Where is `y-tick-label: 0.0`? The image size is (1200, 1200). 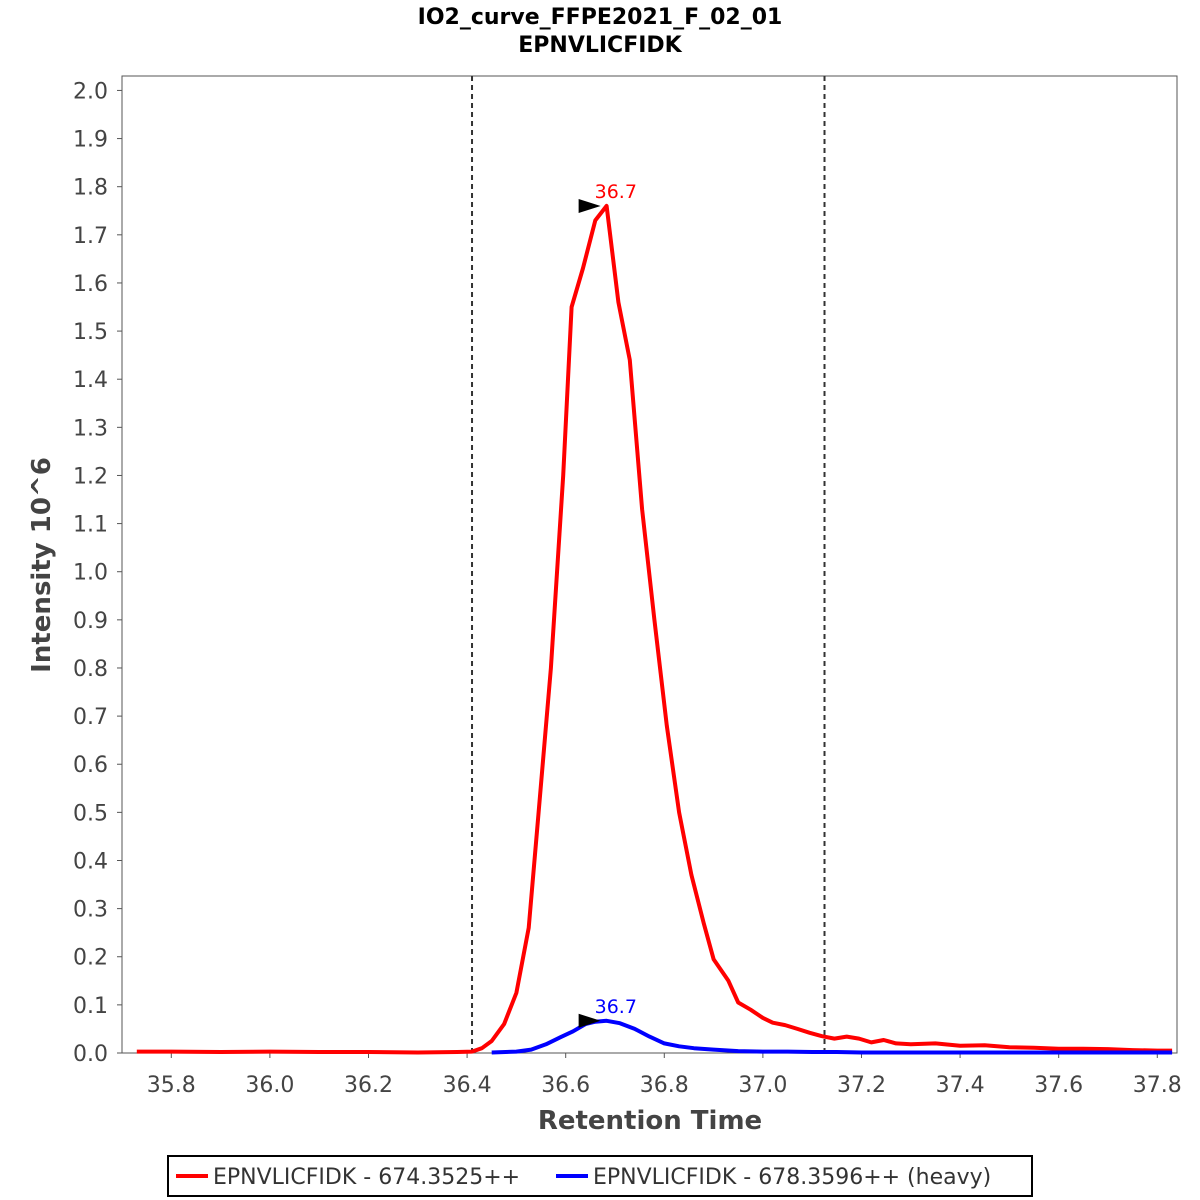
y-tick-label: 0.0 is located at coordinates (90, 1054).